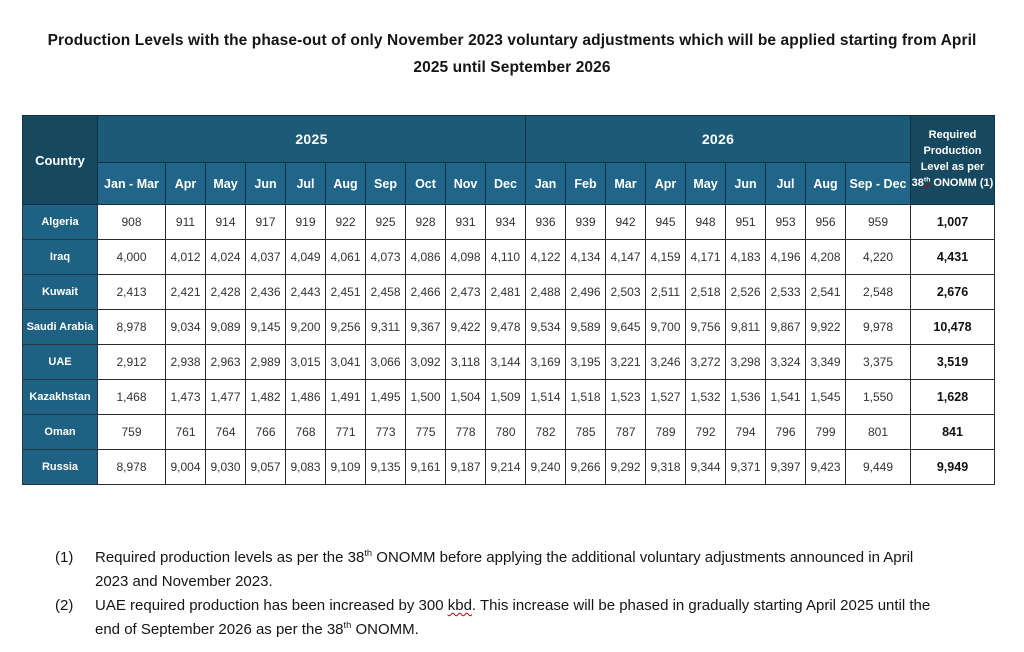 This screenshot has height=652, width=1024. I want to click on value-cell: 775, so click(425, 432).